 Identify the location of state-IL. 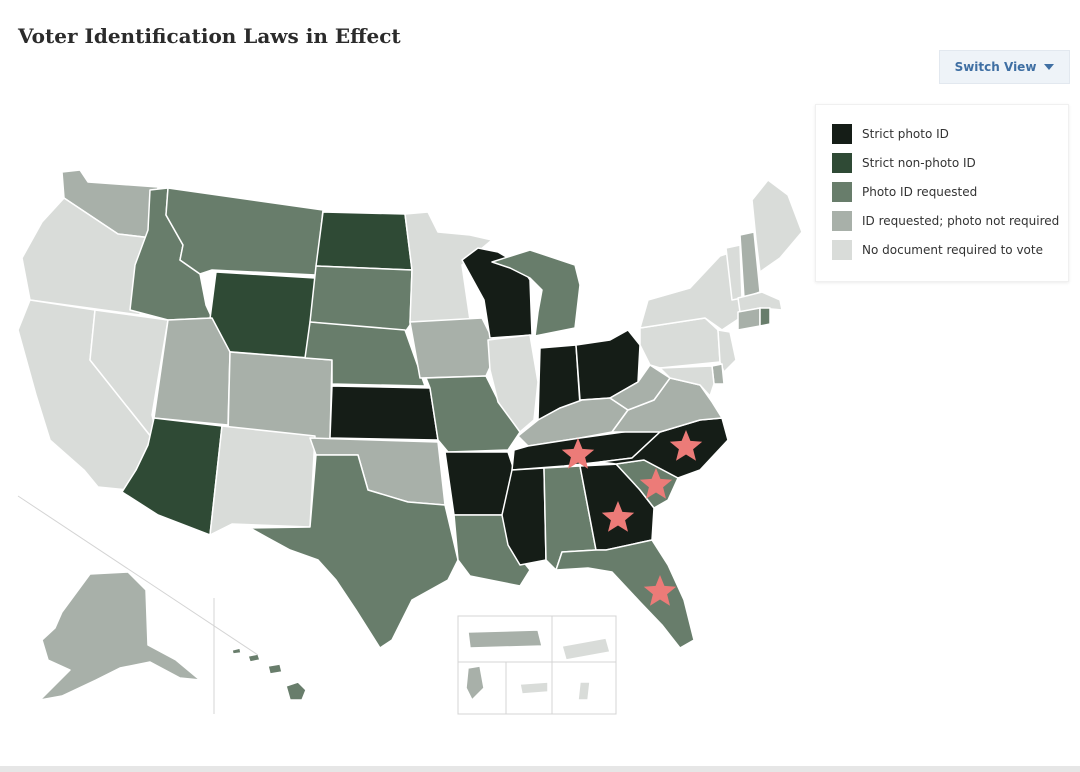
(513, 383).